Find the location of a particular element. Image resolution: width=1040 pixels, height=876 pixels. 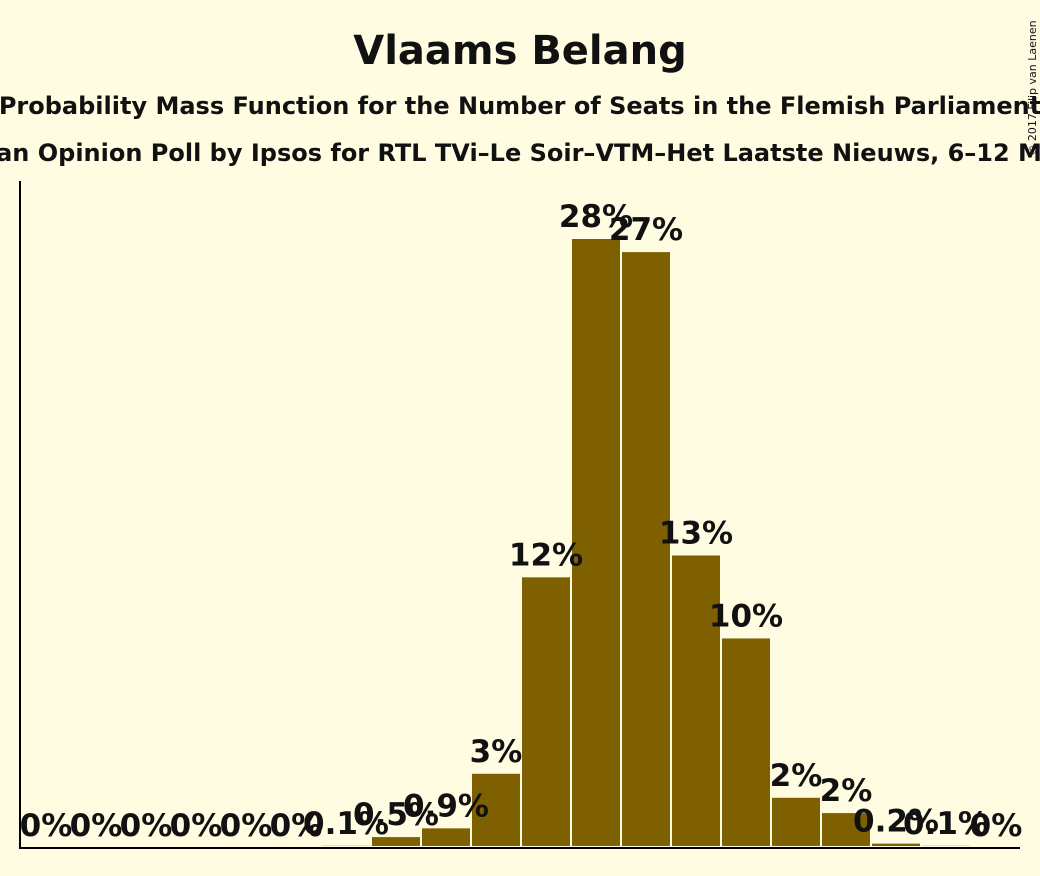

bar-value-label: 13% is located at coordinates (696, 534).